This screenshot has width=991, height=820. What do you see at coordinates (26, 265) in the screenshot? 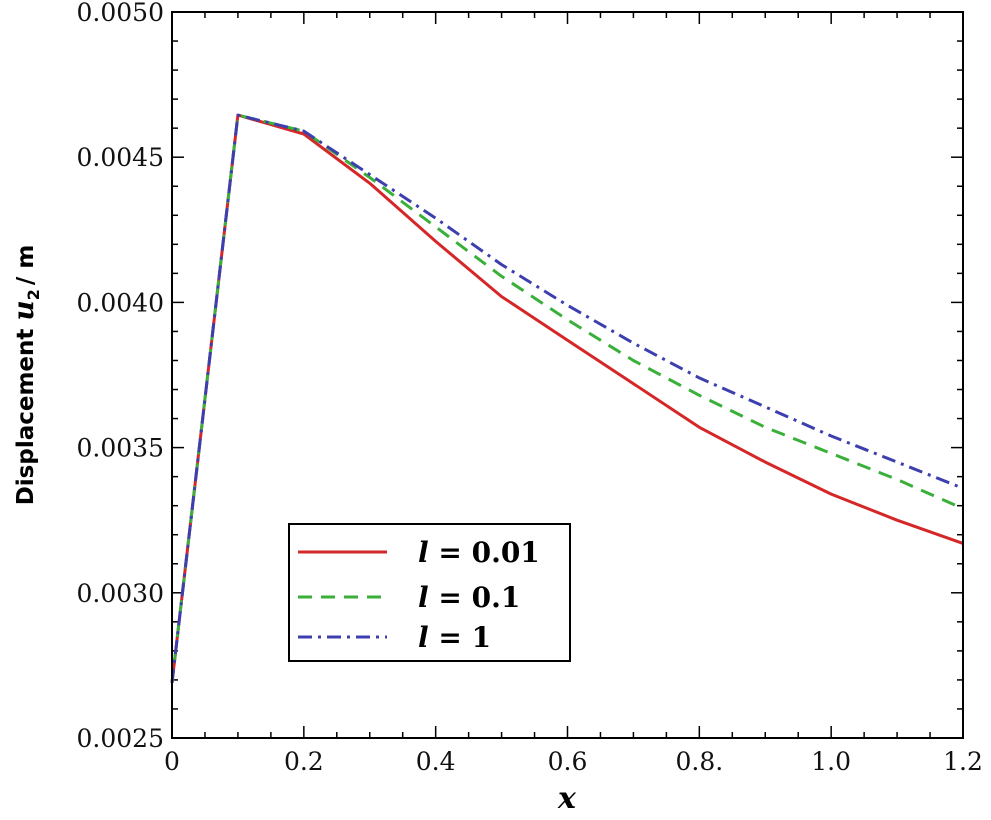
I see `y-axis-label-suffix: / m` at bounding box center [26, 265].